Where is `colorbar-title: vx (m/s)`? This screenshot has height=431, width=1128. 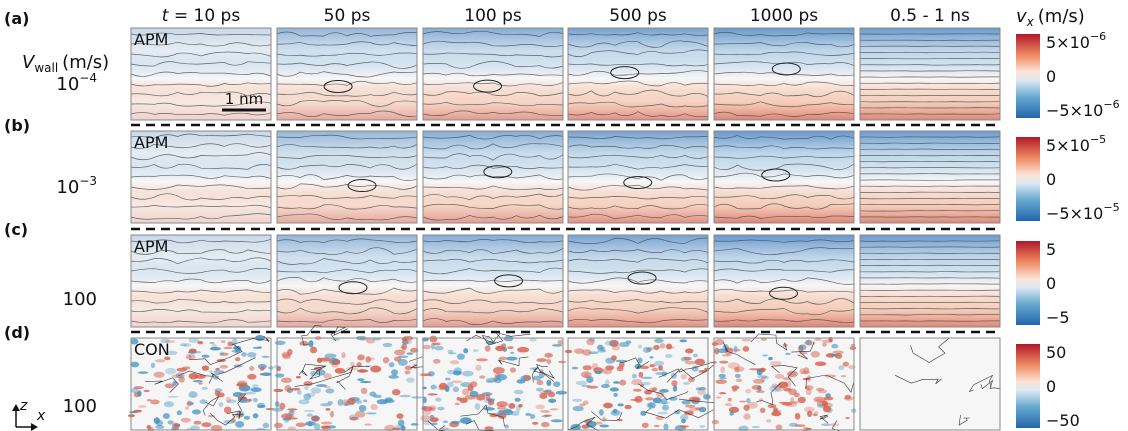
colorbar-title: vx (m/s) is located at coordinates (1050, 17).